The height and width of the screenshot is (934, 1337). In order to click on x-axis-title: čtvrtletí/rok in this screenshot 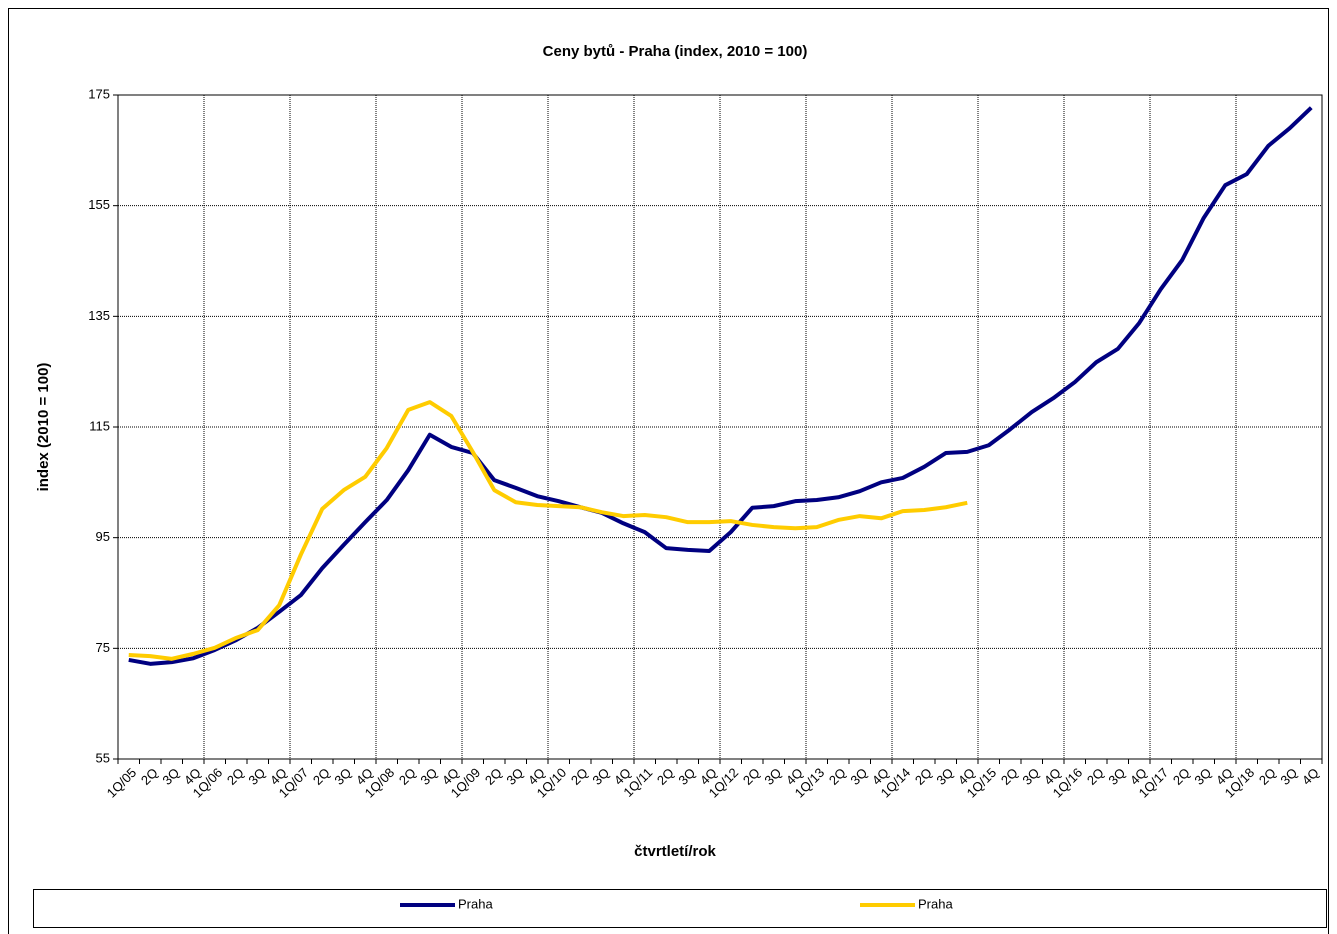, I will do `click(675, 851)`.